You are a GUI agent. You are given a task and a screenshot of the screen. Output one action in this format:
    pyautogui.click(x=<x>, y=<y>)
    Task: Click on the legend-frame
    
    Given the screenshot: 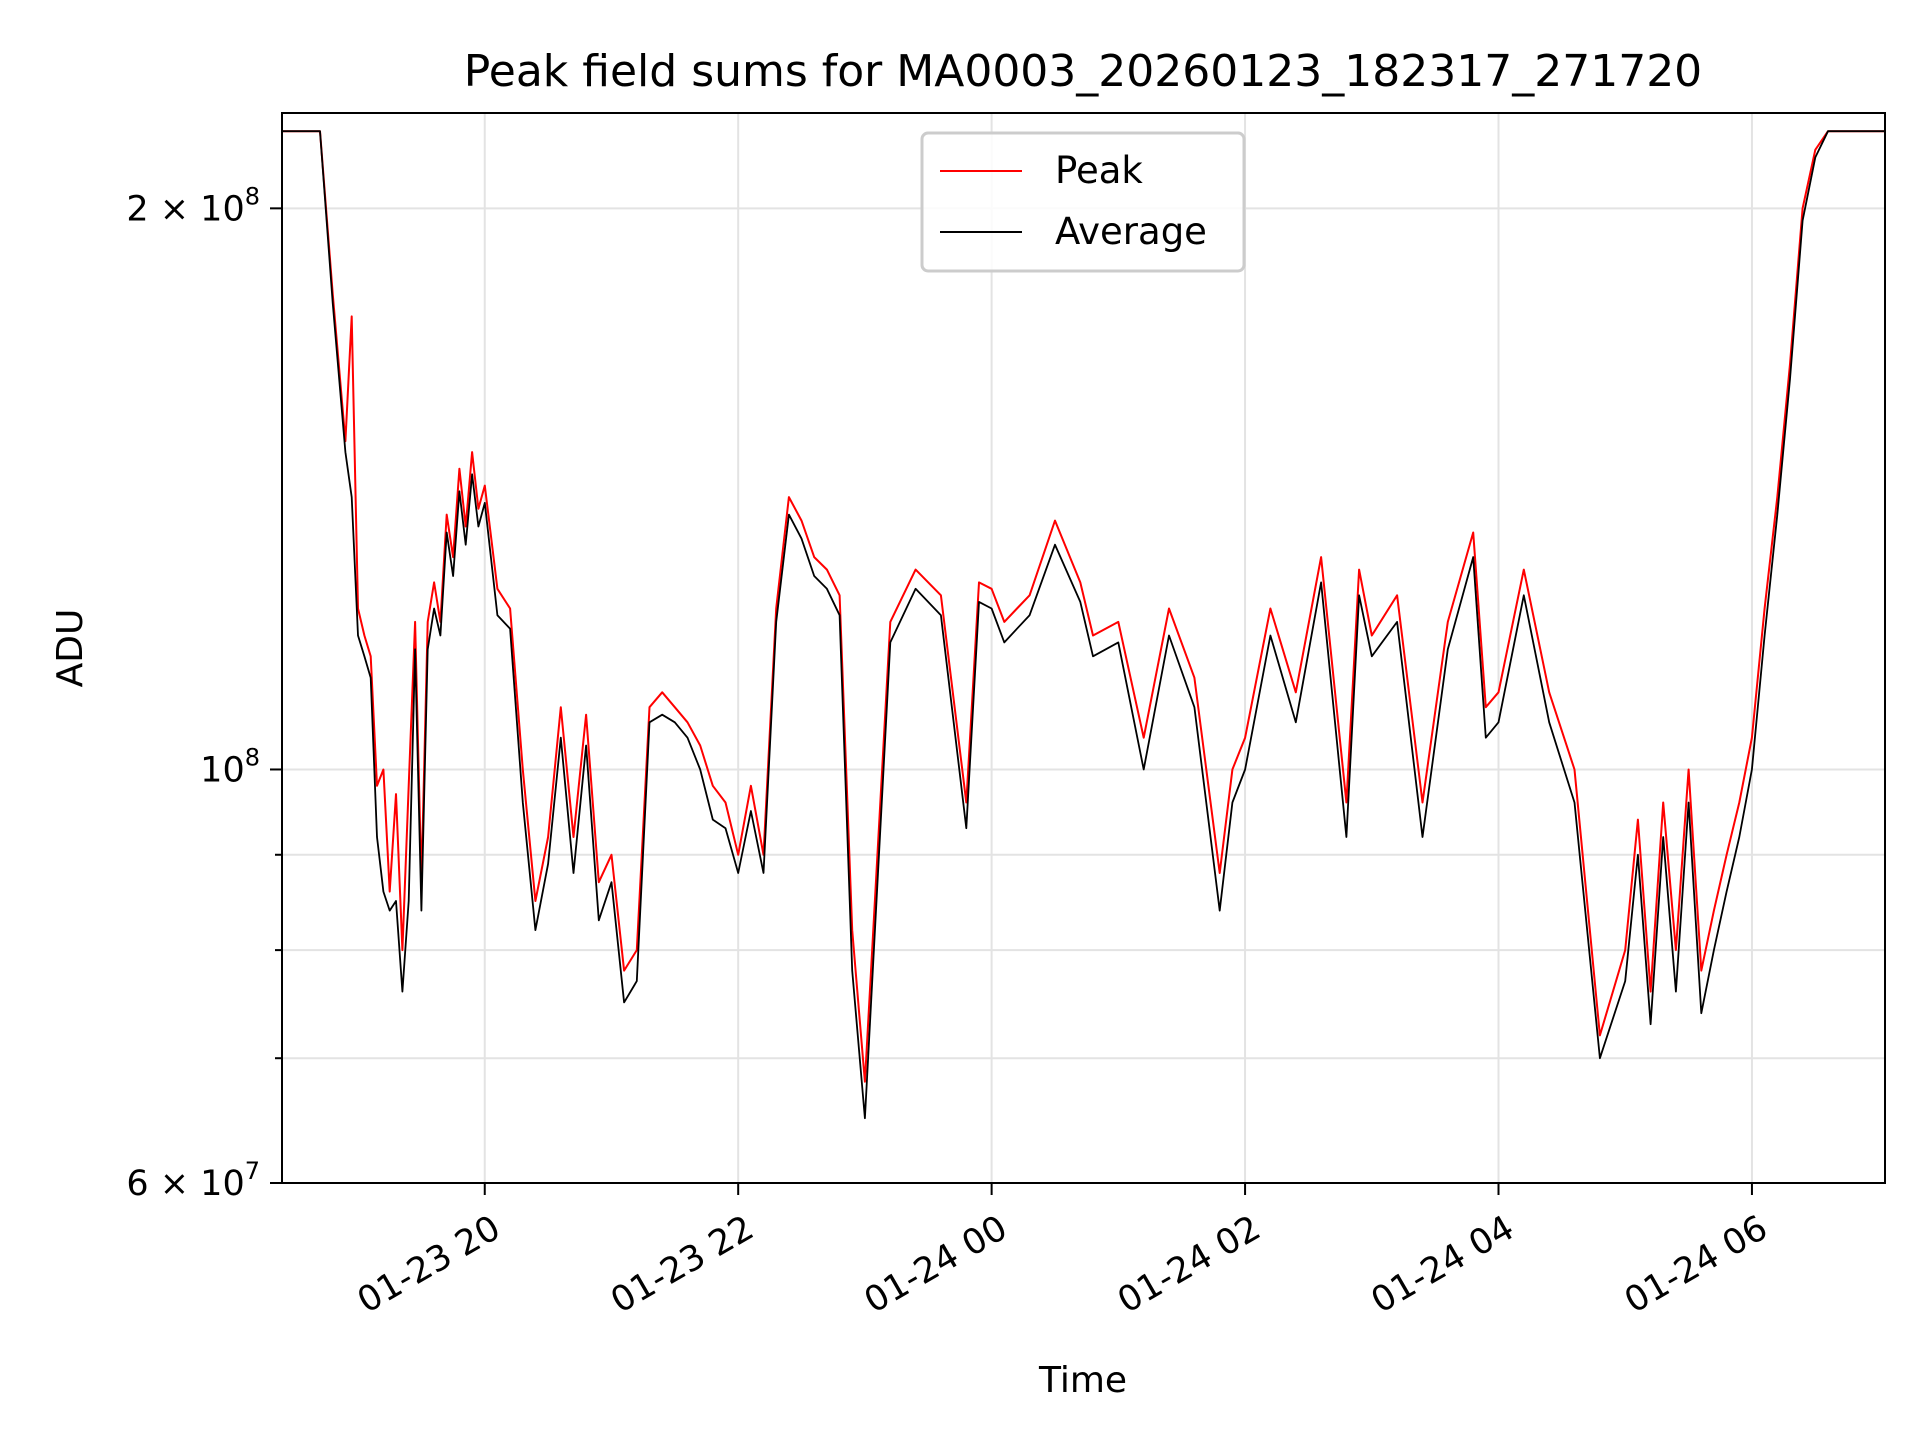 What is the action you would take?
    pyautogui.click(x=1083, y=202)
    